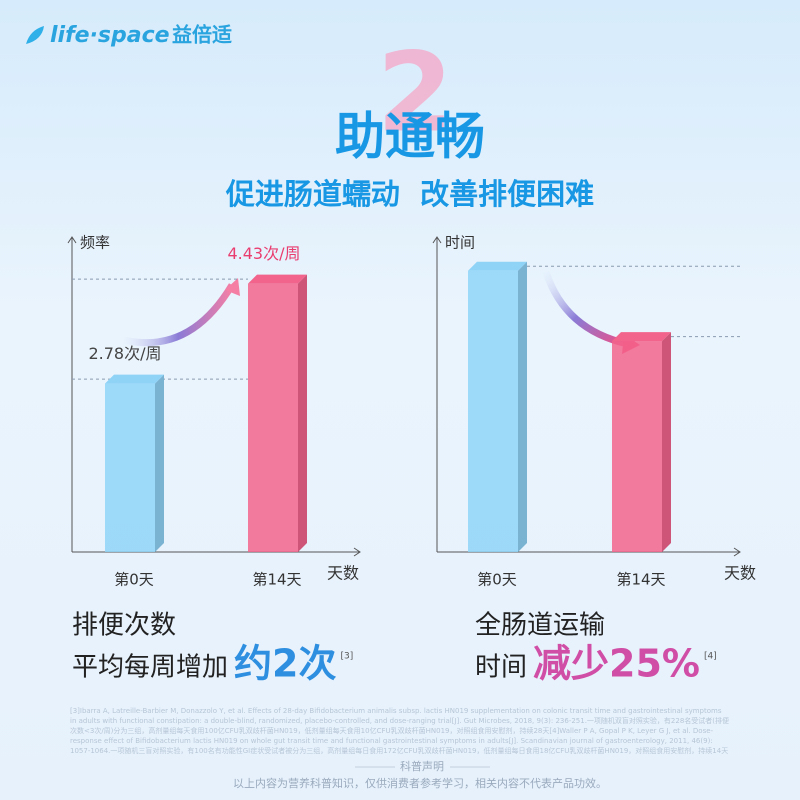 The width and height of the screenshot is (800, 800). Describe the element at coordinates (460, 243) in the screenshot. I see `y-axis-label: 时间` at that location.